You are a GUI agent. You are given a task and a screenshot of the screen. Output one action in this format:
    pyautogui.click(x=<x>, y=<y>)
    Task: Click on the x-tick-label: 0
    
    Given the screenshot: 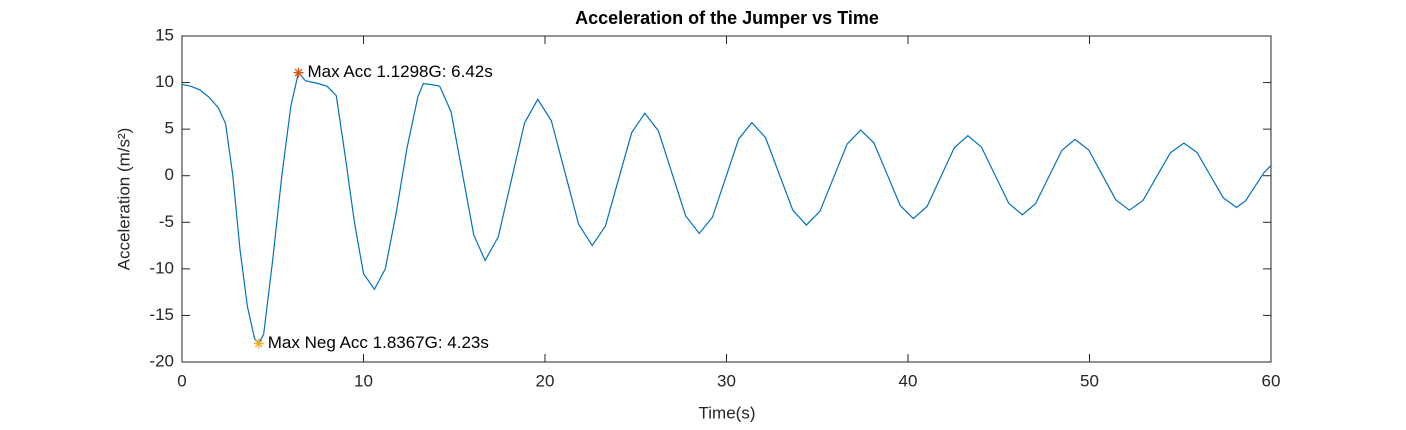 What is the action you would take?
    pyautogui.click(x=181, y=380)
    